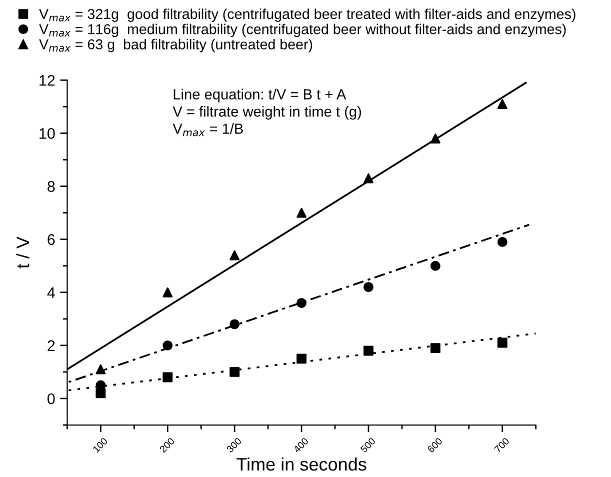  What do you see at coordinates (175, 45) in the screenshot?
I see `legend-label: V$_{max}$ = 63 g bad filtrability (untreated beer)` at bounding box center [175, 45].